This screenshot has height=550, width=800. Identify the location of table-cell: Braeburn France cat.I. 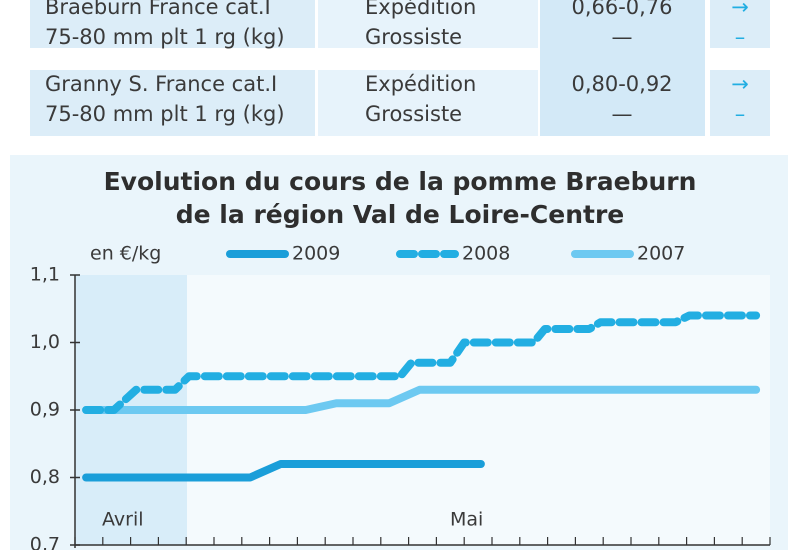
(158, 9).